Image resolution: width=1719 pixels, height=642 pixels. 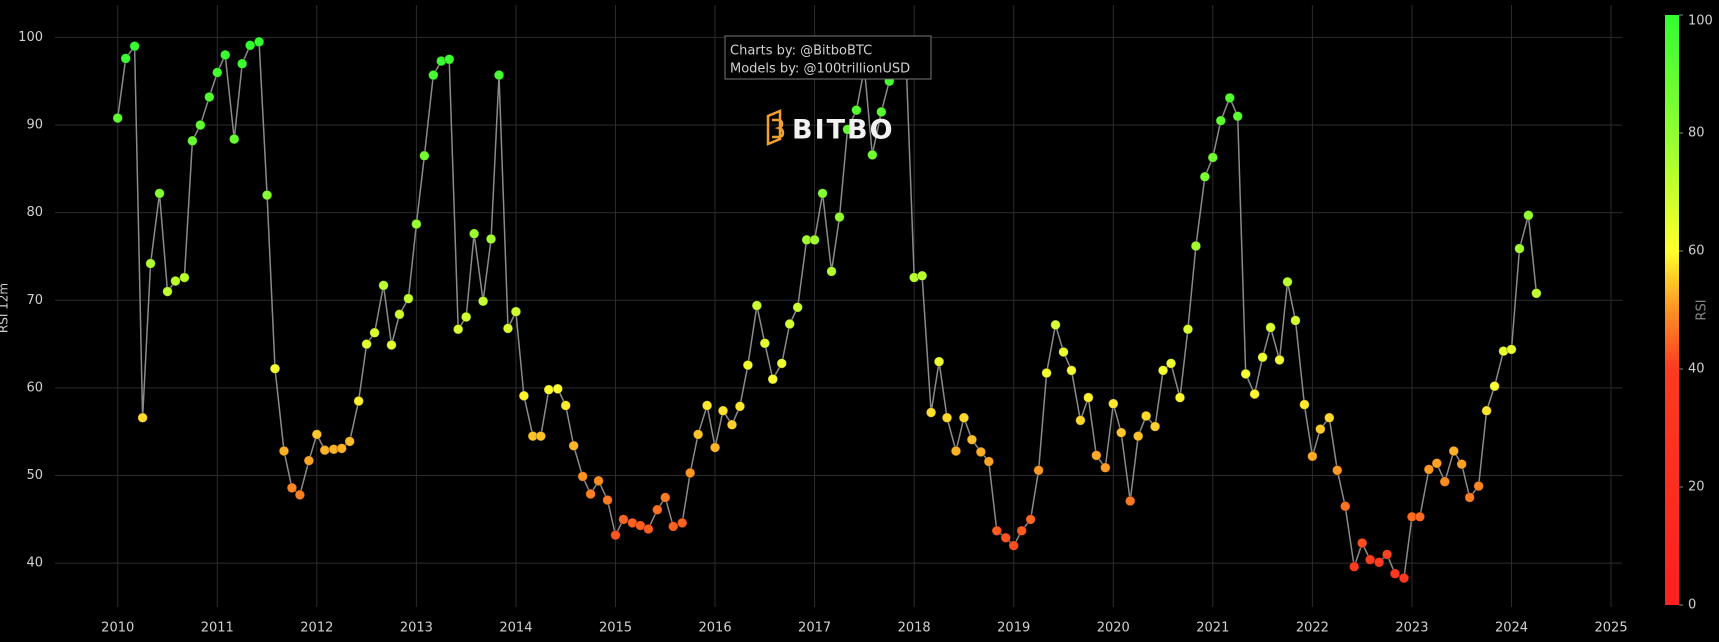 I want to click on colorbar-tick-label: 80, so click(x=1696, y=133).